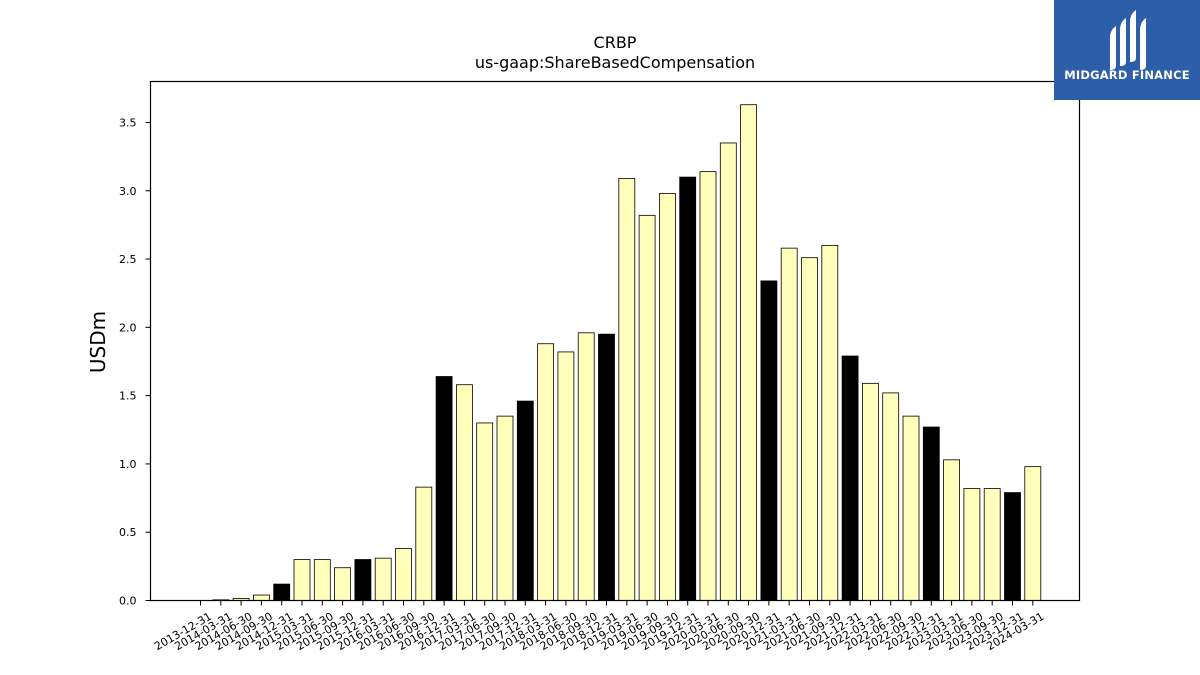 The height and width of the screenshot is (675, 1200). I want to click on midgard-finance-logo: MIDGARD FINANCE, so click(1127, 50).